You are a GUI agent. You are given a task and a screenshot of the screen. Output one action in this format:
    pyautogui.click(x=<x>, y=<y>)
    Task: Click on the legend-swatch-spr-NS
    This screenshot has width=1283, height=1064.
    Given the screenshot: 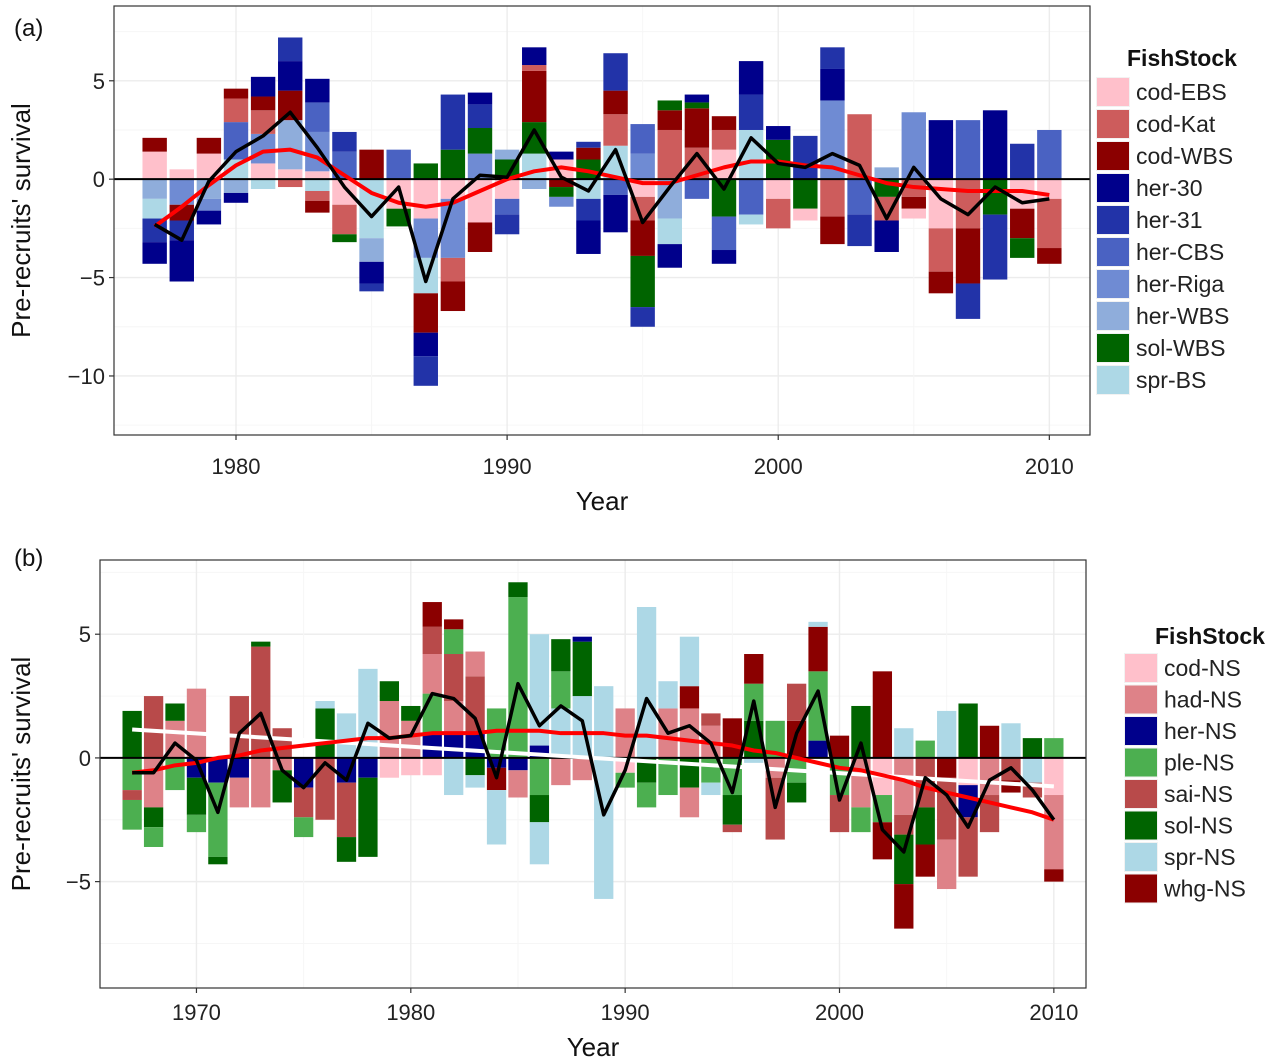 What is the action you would take?
    pyautogui.click(x=1141, y=857)
    